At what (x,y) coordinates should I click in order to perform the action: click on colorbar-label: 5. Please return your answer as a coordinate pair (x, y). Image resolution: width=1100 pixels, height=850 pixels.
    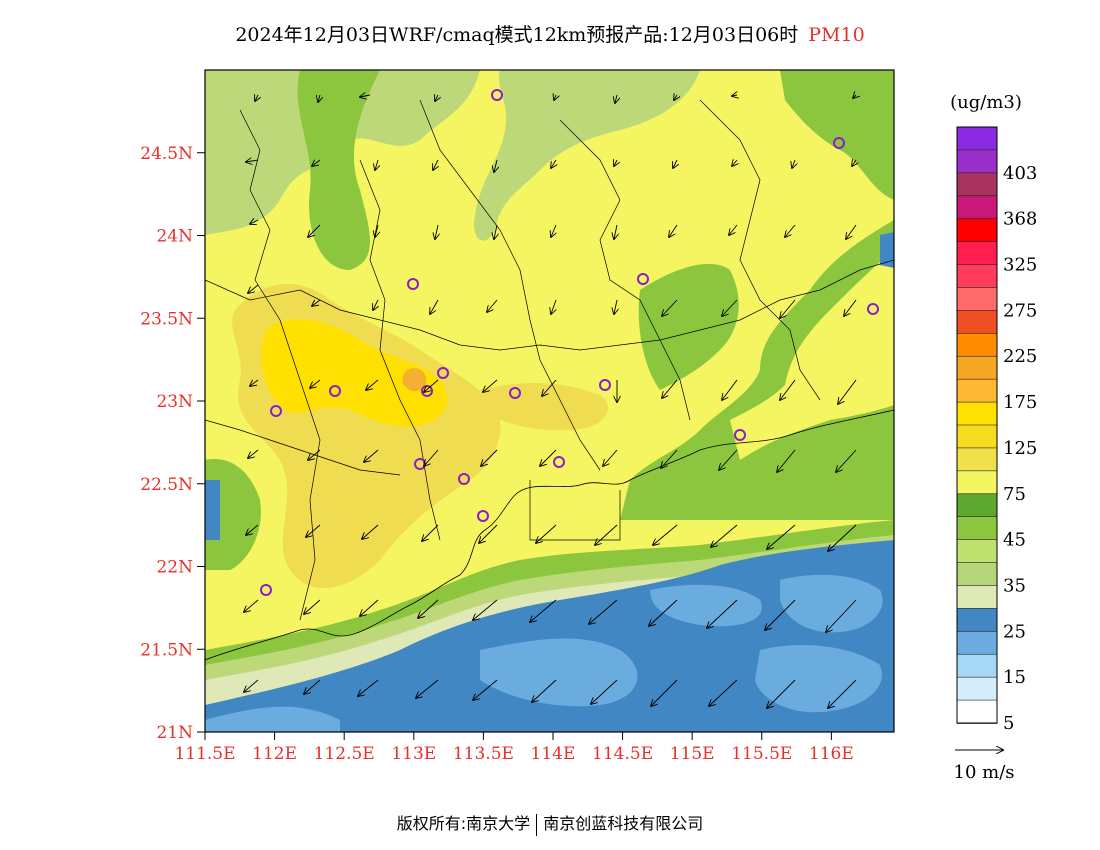
    Looking at the image, I should click on (1008, 723).